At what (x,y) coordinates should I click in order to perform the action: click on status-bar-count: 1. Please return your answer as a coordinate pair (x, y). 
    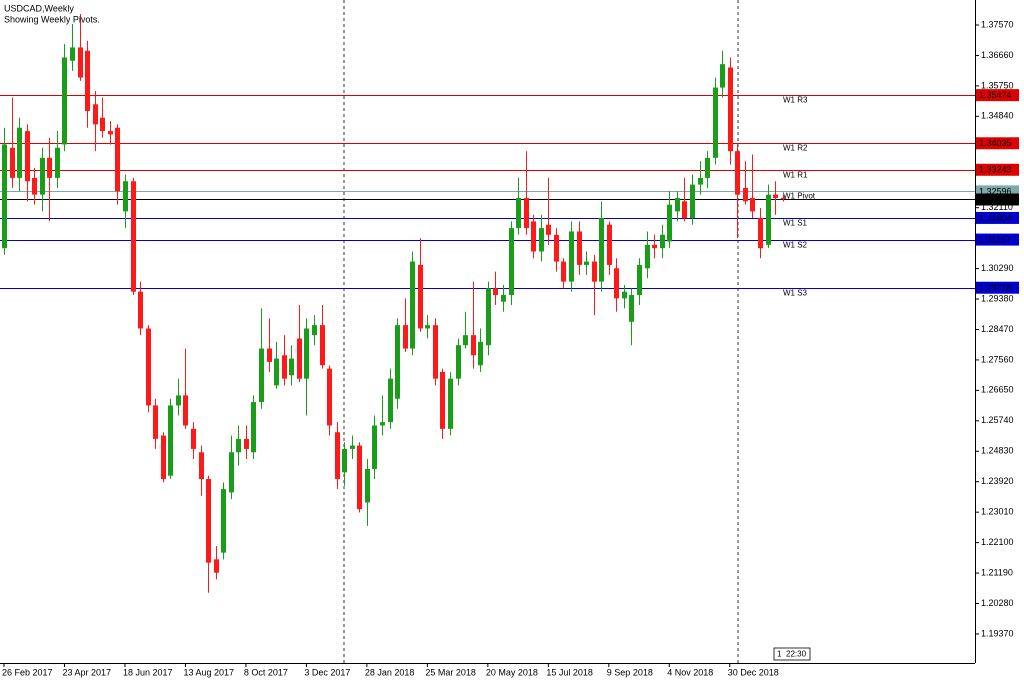
    Looking at the image, I should click on (779, 654).